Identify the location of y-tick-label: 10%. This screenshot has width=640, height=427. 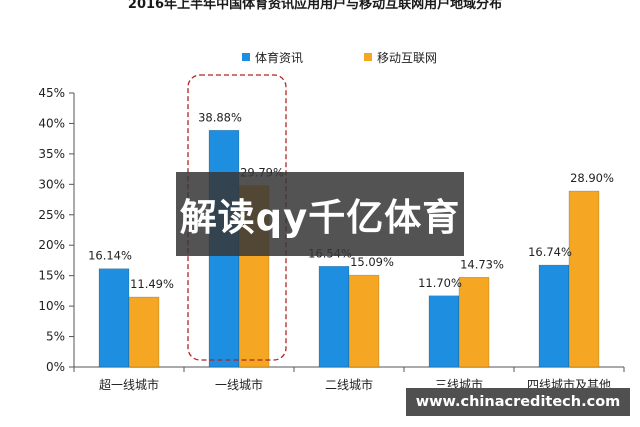
(51, 306).